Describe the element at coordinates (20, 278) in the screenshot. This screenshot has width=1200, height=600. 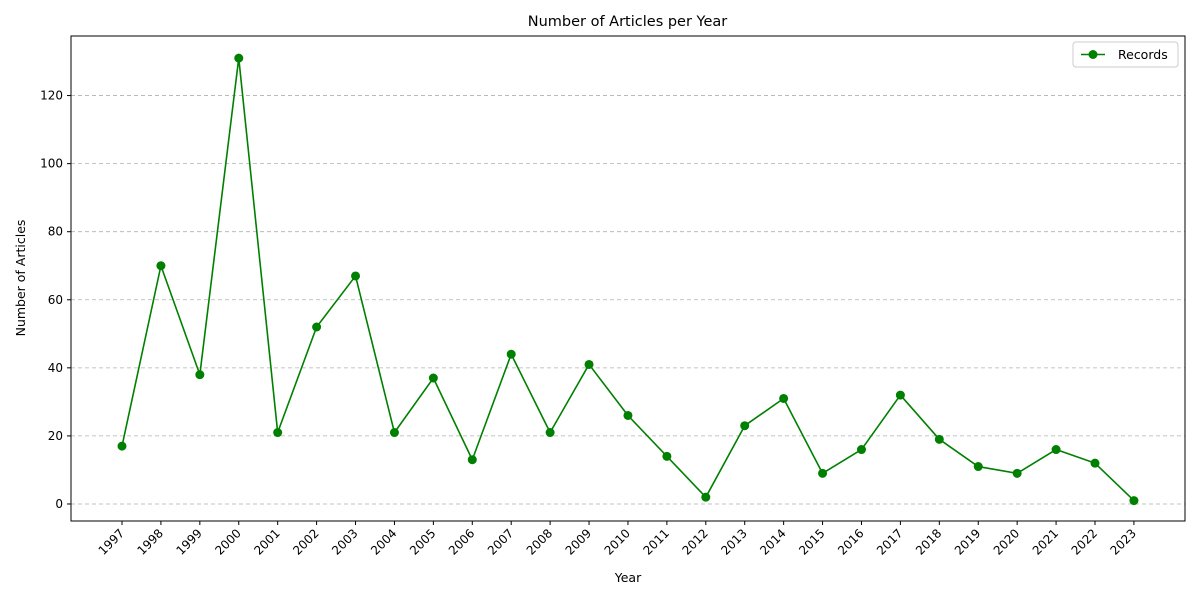
I see `y-axis-label: Number of Articles` at that location.